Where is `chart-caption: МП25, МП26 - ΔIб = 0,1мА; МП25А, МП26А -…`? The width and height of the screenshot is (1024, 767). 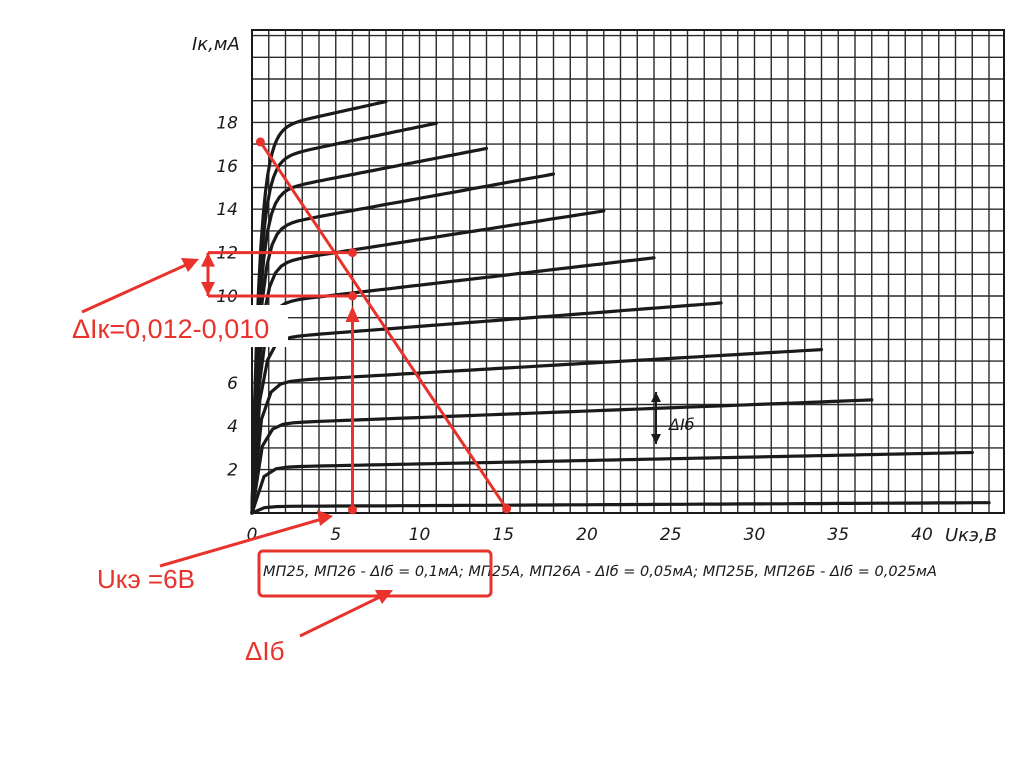
chart-caption: МП25, МП26 - ΔIб = 0,1мА; МП25А, МП26А -… is located at coordinates (600, 572).